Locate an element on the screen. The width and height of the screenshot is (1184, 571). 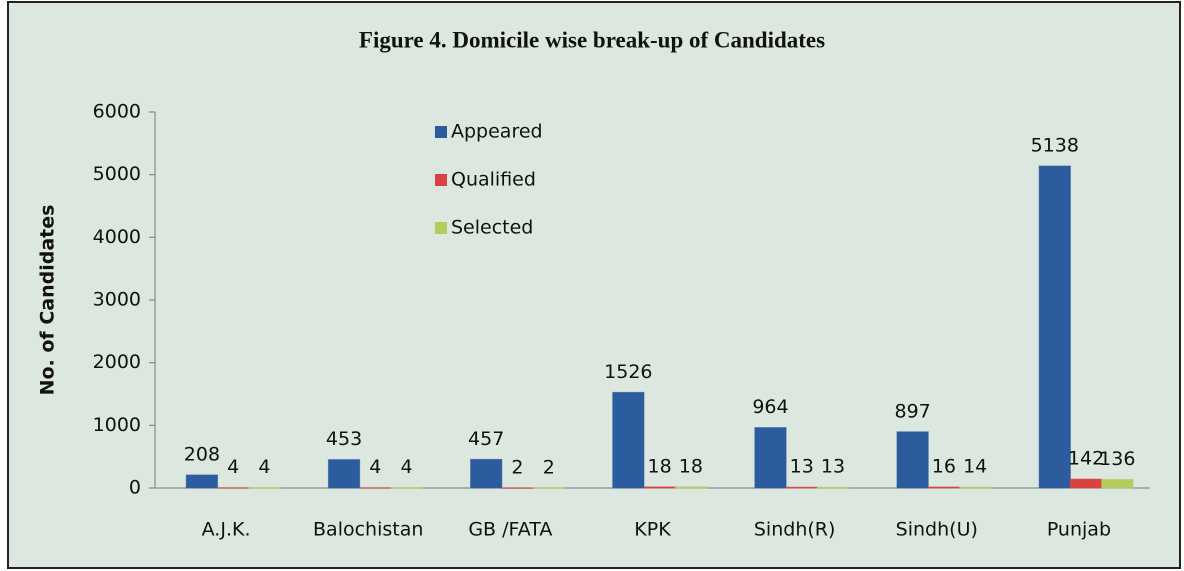
data-label: 142 is located at coordinates (1086, 459).